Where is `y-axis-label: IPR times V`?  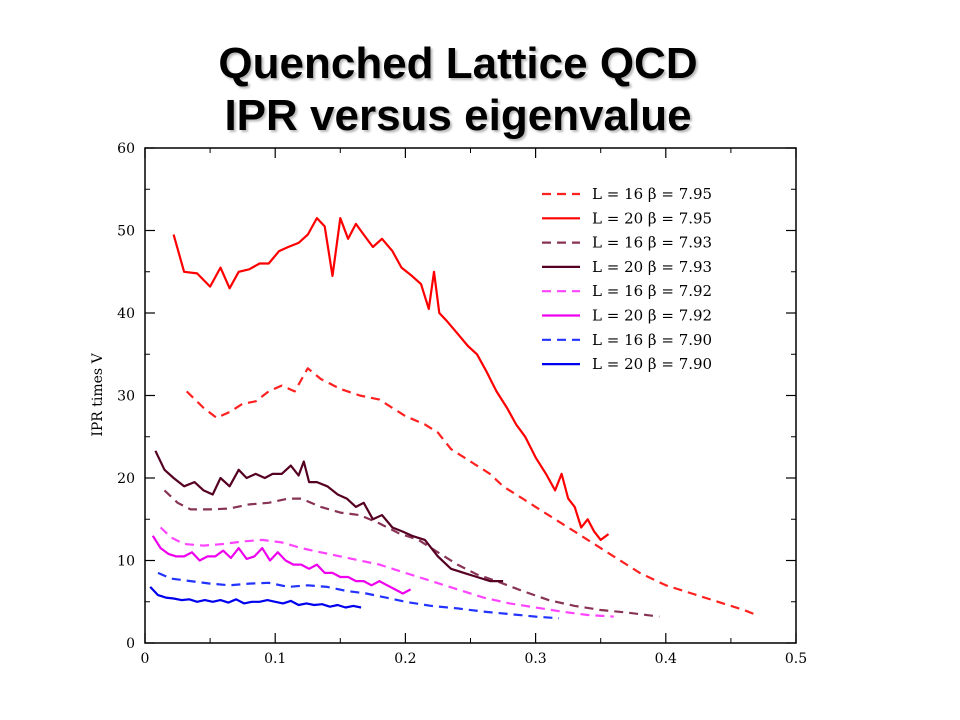
y-axis-label: IPR times V is located at coordinates (98, 394).